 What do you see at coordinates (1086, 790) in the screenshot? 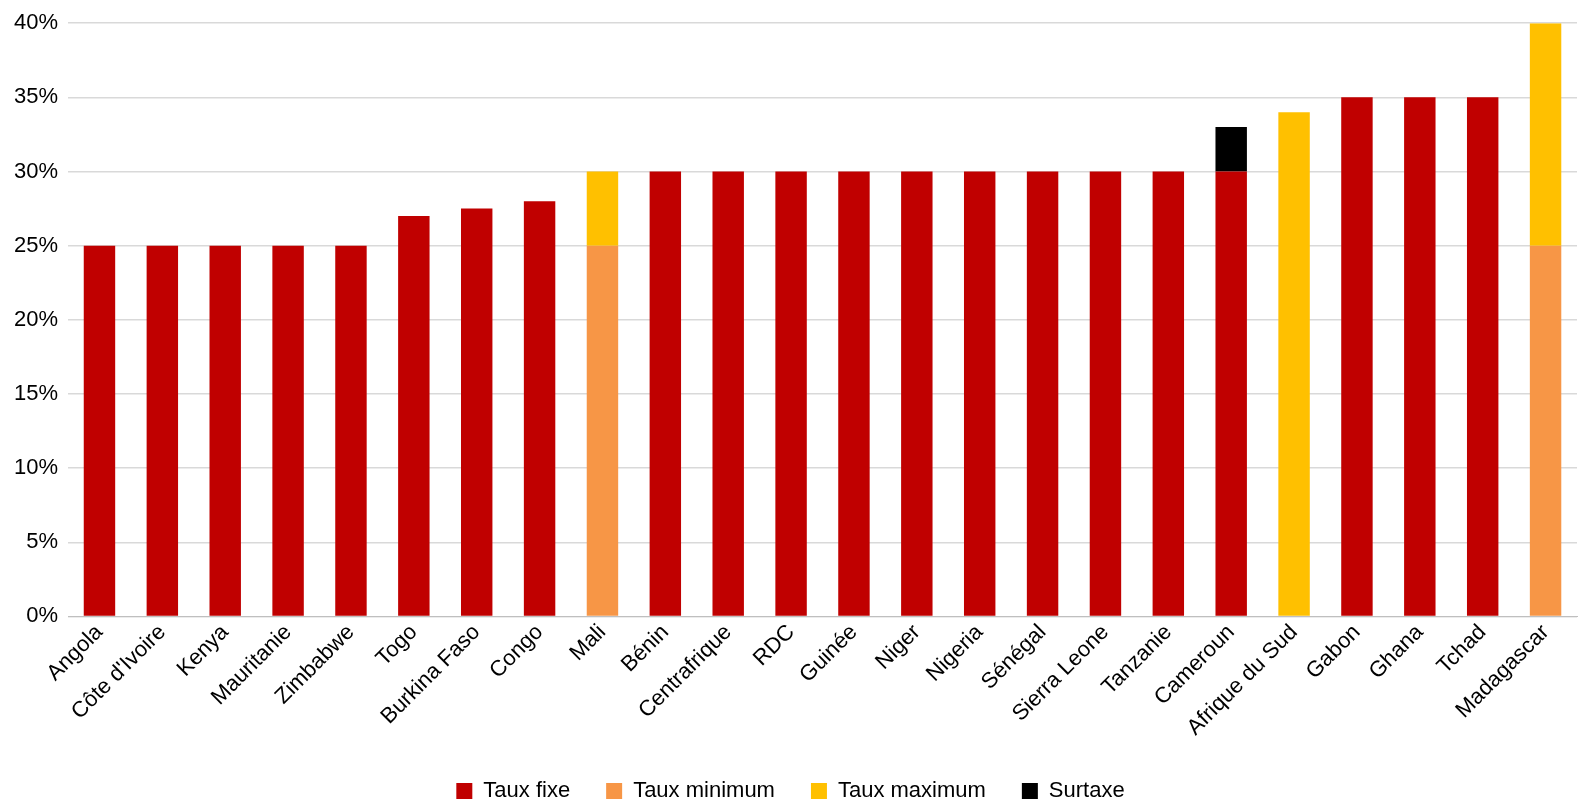
I see `legend-label: Surtaxe` at bounding box center [1086, 790].